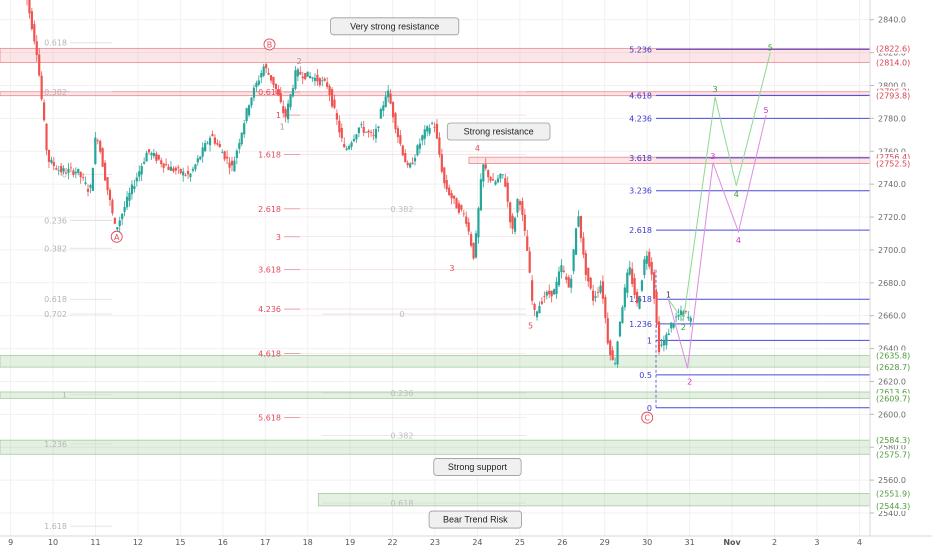 This screenshot has height=550, width=932. I want to click on price-tick-label: 2620.0, so click(892, 381).